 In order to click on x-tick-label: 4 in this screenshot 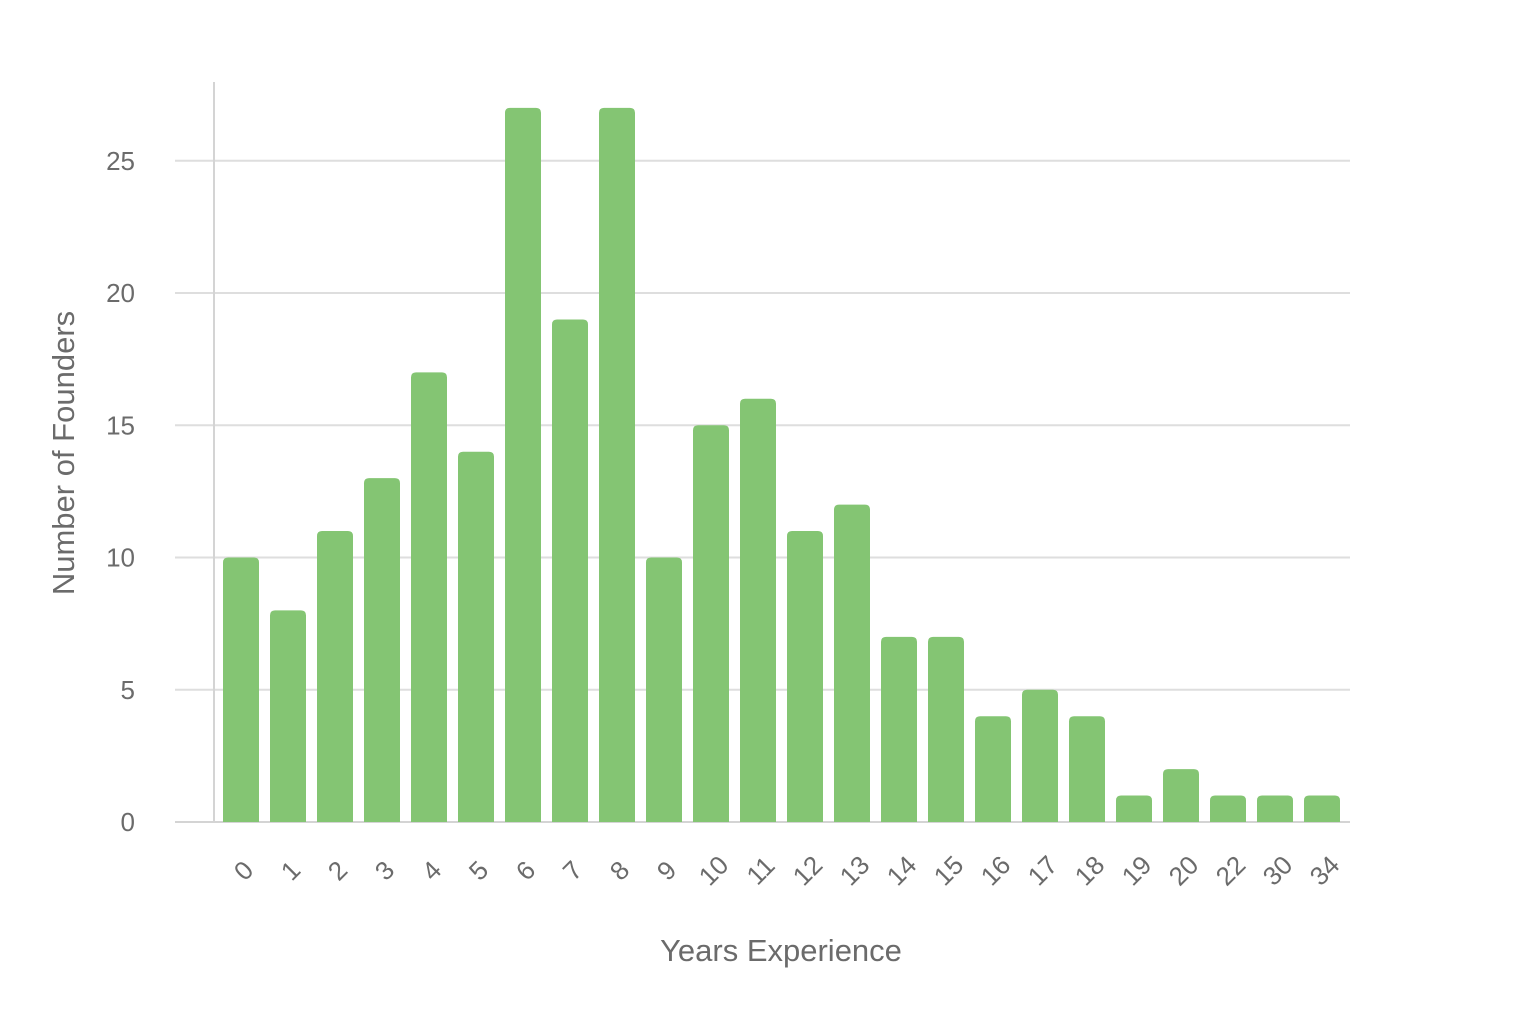, I will do `click(431, 870)`.